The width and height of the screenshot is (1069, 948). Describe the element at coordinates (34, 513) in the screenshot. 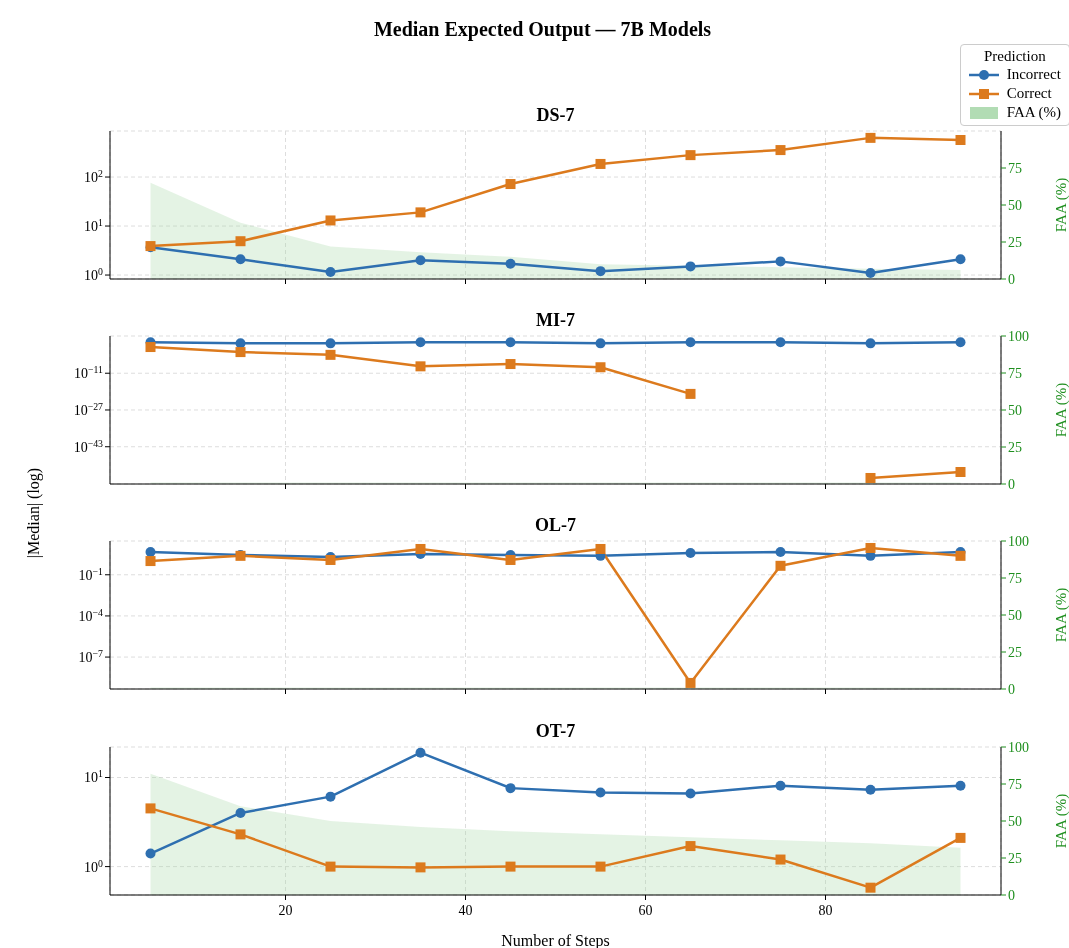

I see `y-axis-title: |Median| (log)` at that location.